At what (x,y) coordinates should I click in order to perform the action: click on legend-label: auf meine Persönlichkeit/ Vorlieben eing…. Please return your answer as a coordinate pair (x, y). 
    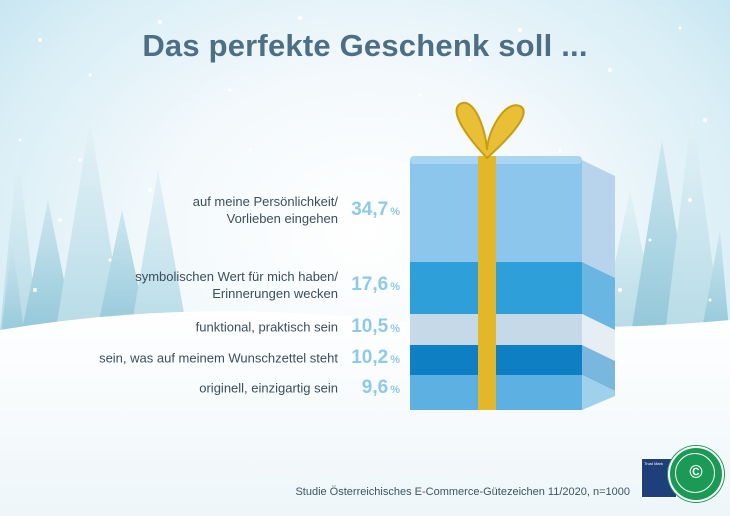
    Looking at the image, I should click on (265, 210).